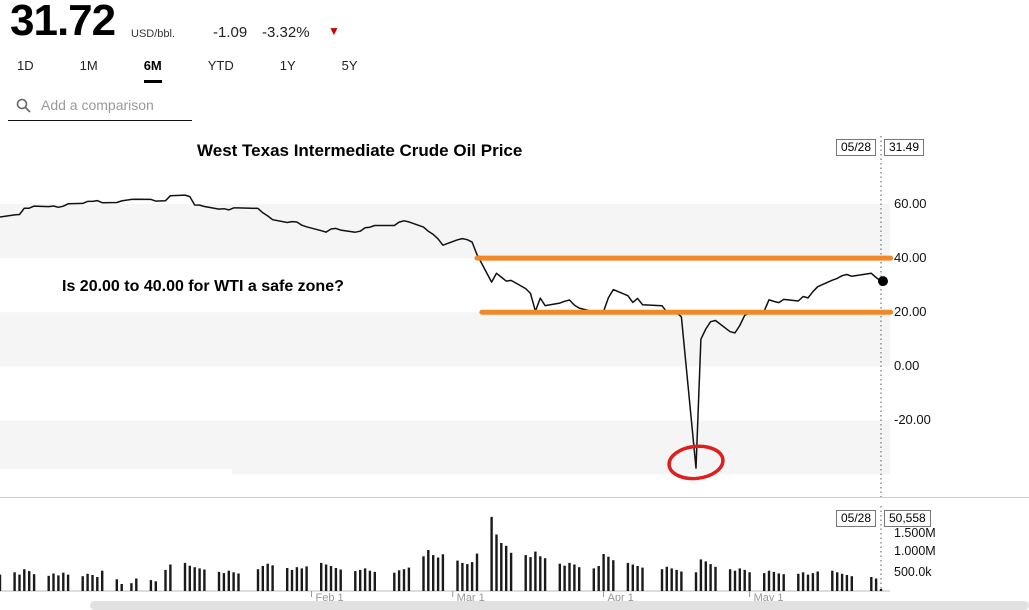 Image resolution: width=1029 pixels, height=610 pixels. I want to click on crosshair-price-box: 31.49, so click(904, 147).